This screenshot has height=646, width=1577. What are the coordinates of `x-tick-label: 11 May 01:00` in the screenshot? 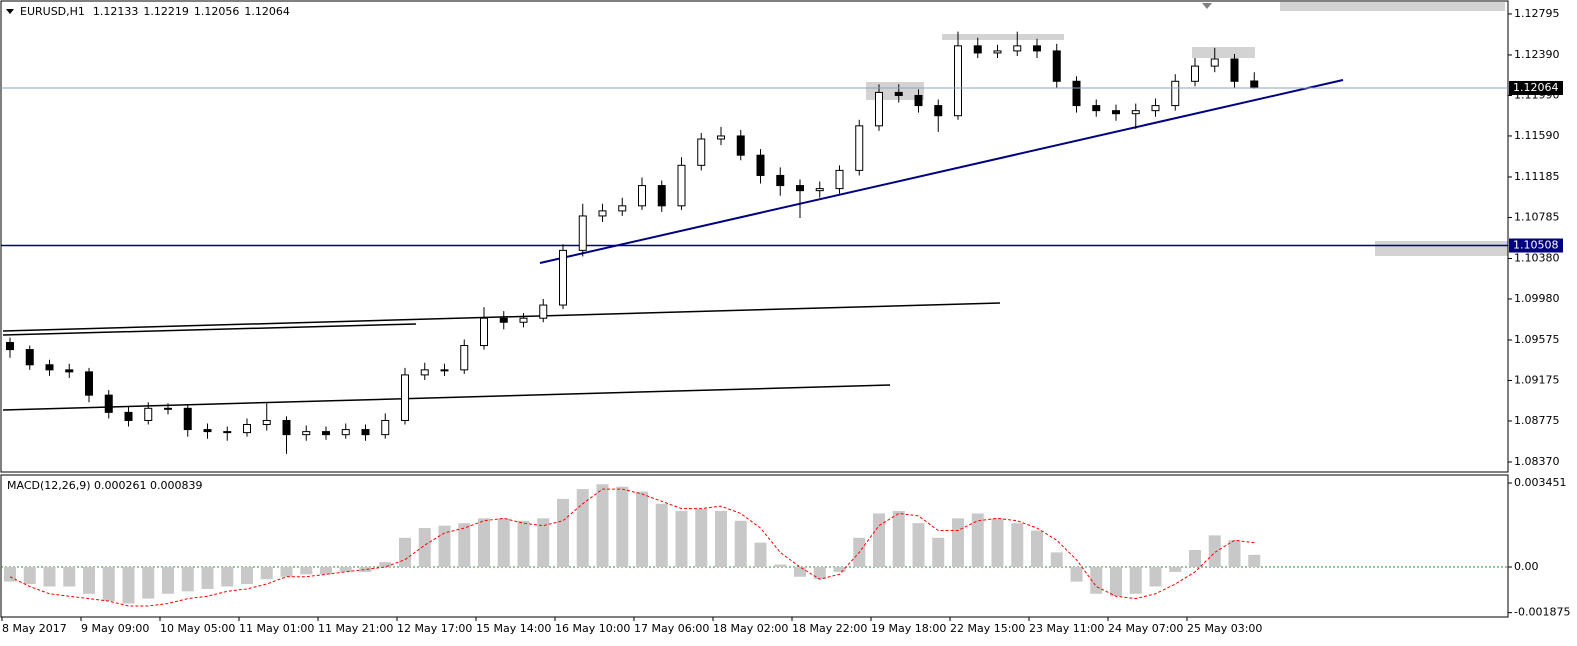 It's located at (276, 628).